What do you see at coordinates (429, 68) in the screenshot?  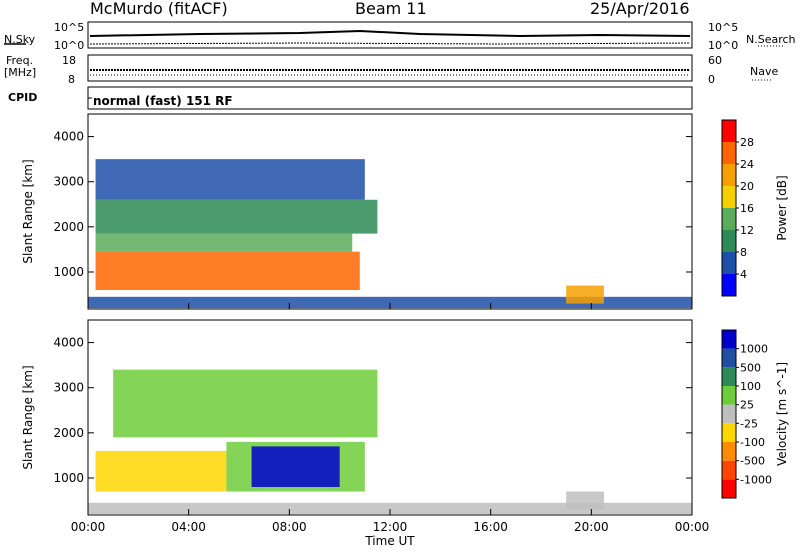 I see `freq-panel` at bounding box center [429, 68].